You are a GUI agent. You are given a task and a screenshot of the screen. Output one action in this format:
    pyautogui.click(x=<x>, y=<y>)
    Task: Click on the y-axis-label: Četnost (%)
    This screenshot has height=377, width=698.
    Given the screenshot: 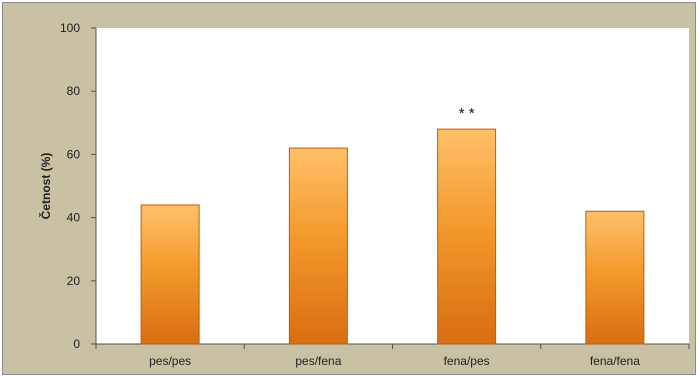 What is the action you would take?
    pyautogui.click(x=45, y=186)
    